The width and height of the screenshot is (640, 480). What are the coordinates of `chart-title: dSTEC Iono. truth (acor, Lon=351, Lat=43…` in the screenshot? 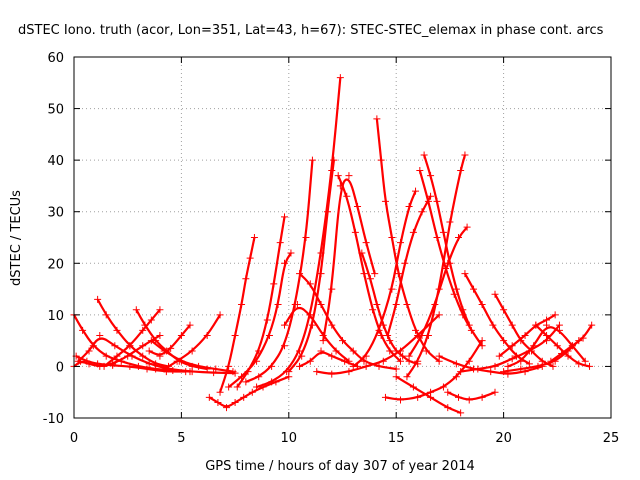 It's located at (311, 30).